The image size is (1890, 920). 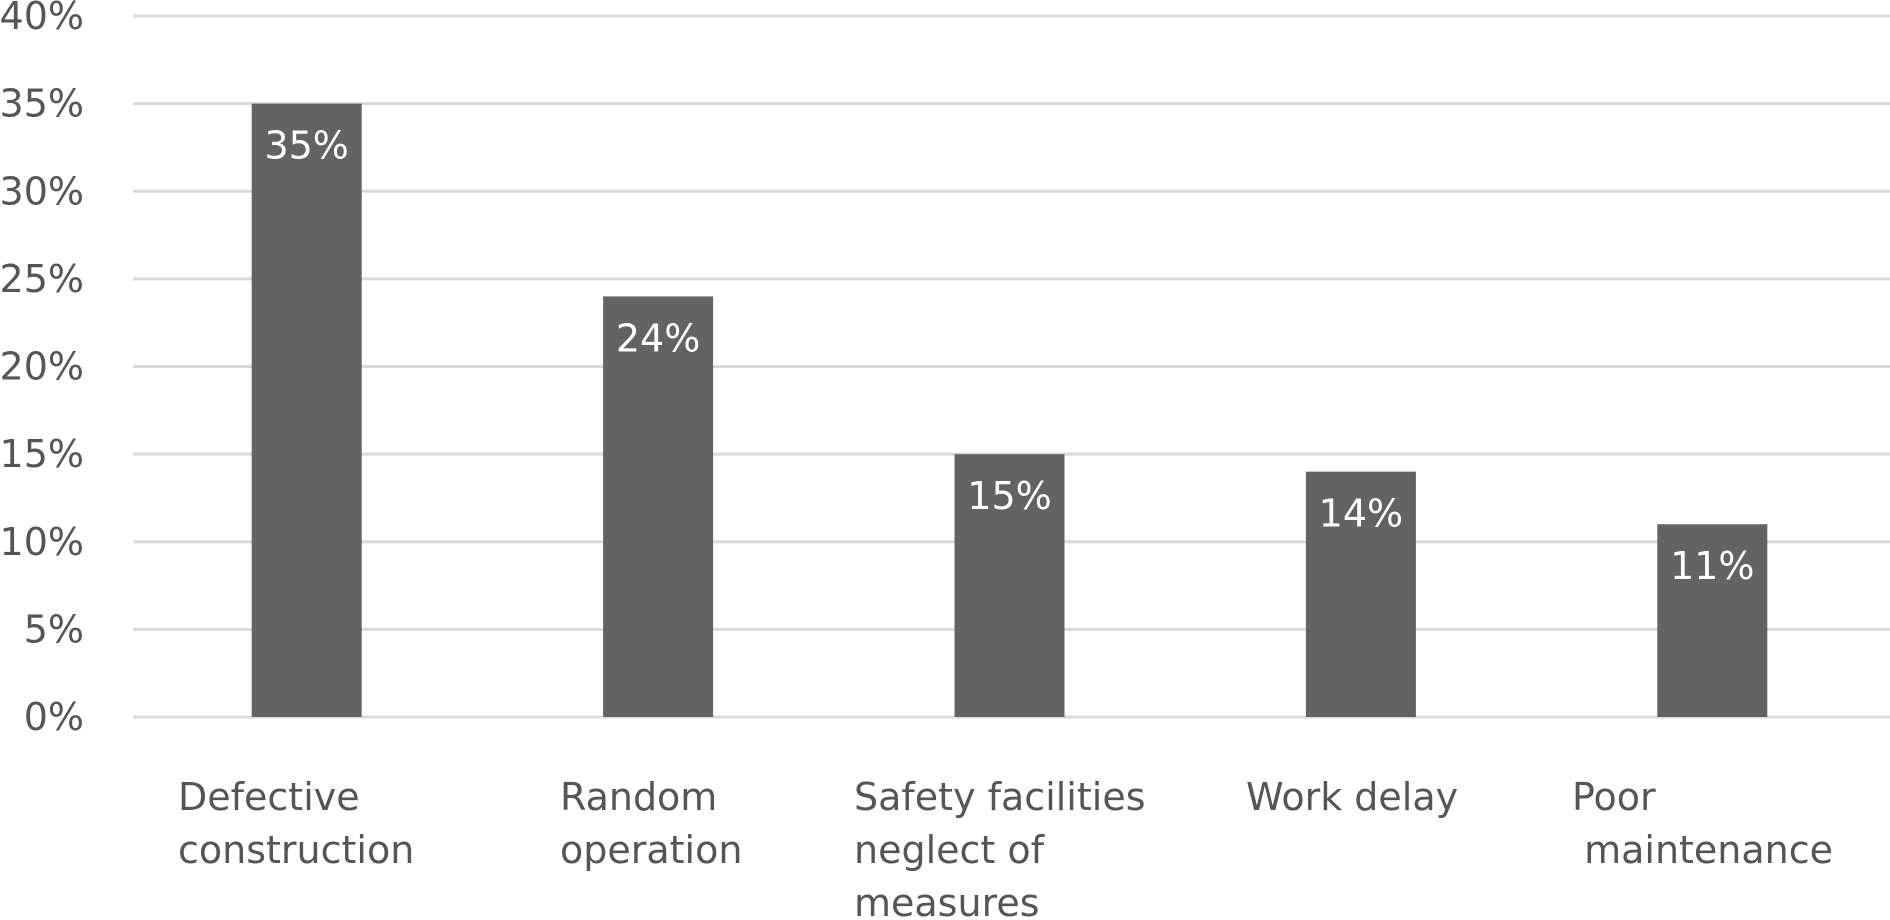 I want to click on category-label-line: Defective, so click(x=269, y=797).